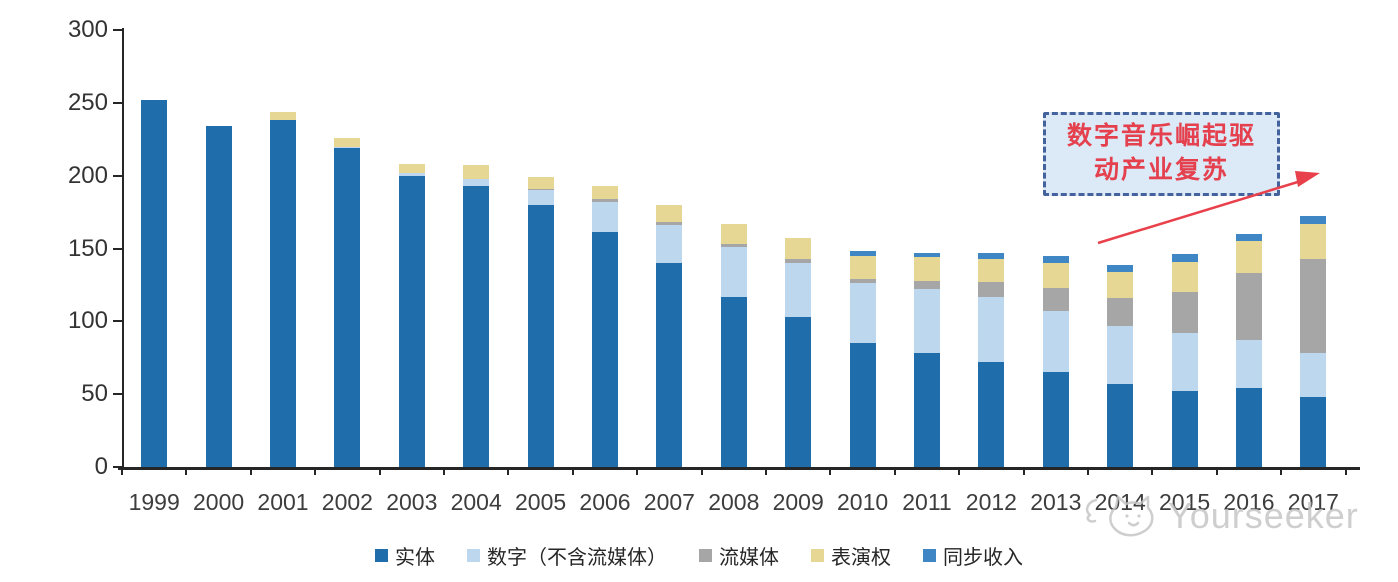 The width and height of the screenshot is (1398, 582). What do you see at coordinates (154, 502) in the screenshot?
I see `x-axis-year-label: 1999` at bounding box center [154, 502].